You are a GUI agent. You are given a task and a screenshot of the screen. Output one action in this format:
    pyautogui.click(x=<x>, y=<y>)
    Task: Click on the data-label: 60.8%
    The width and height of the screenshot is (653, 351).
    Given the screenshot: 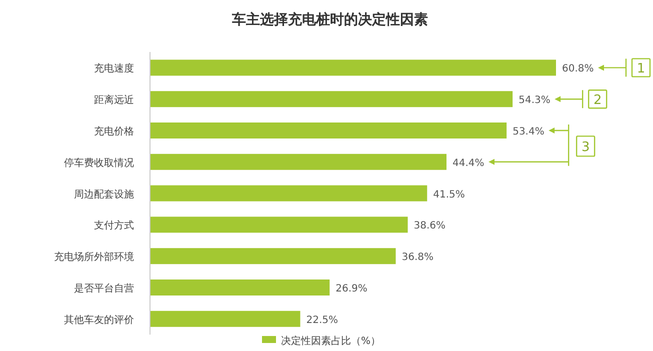 What is the action you would take?
    pyautogui.click(x=578, y=69)
    